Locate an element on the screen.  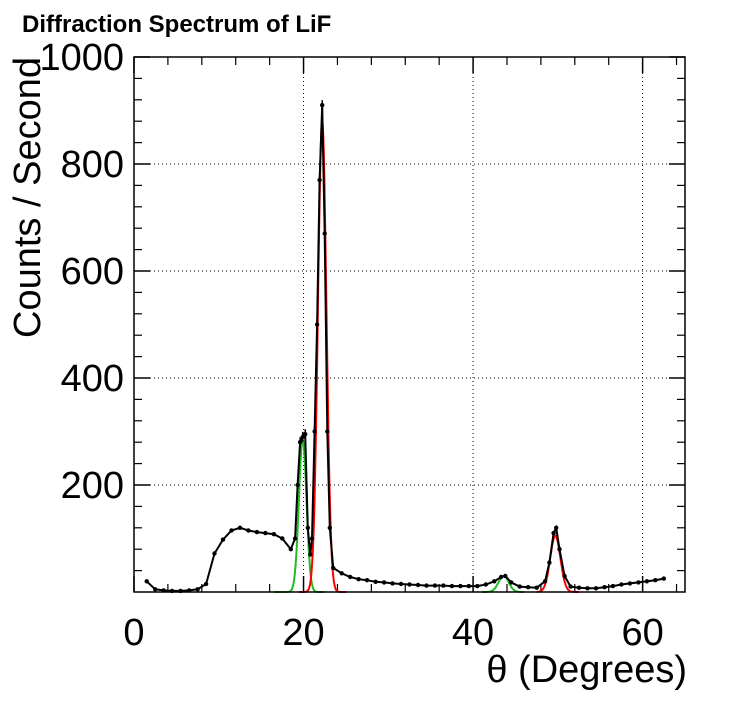
x-tick-label: 60 is located at coordinates (642, 633).